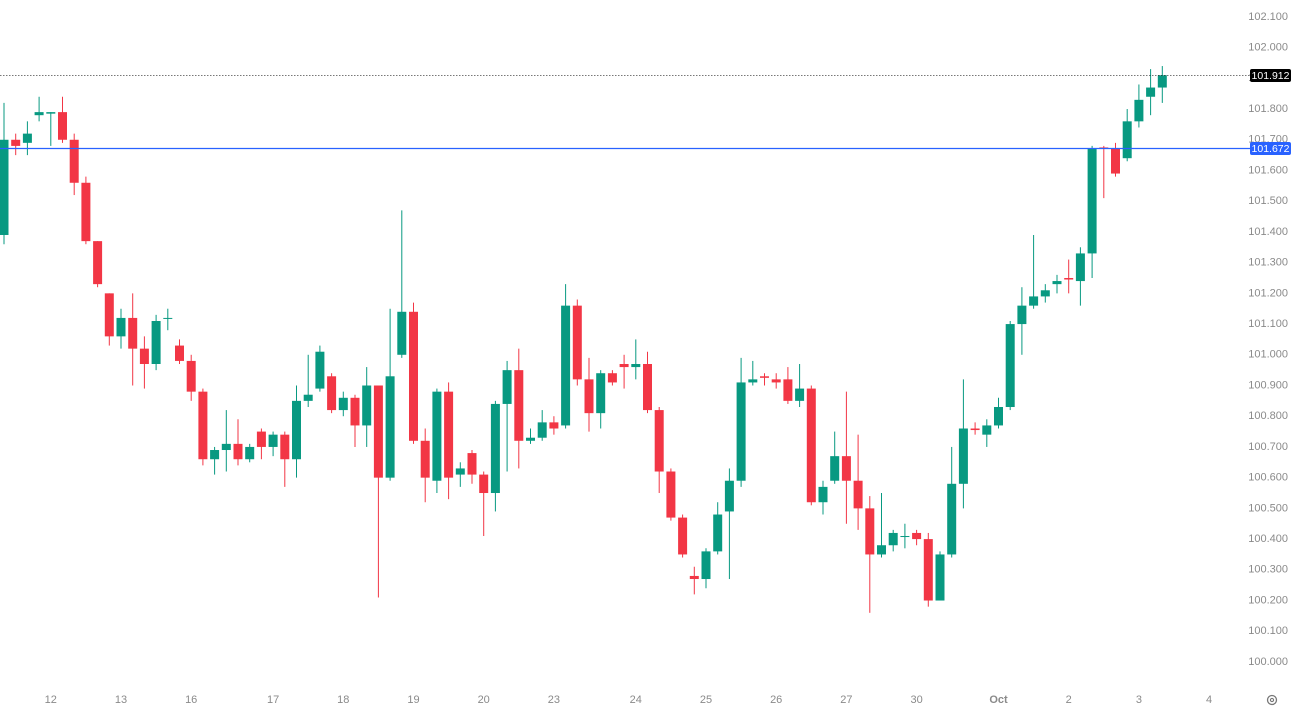 The height and width of the screenshot is (707, 1292). What do you see at coordinates (776, 700) in the screenshot?
I see `x-tick-label: 26` at bounding box center [776, 700].